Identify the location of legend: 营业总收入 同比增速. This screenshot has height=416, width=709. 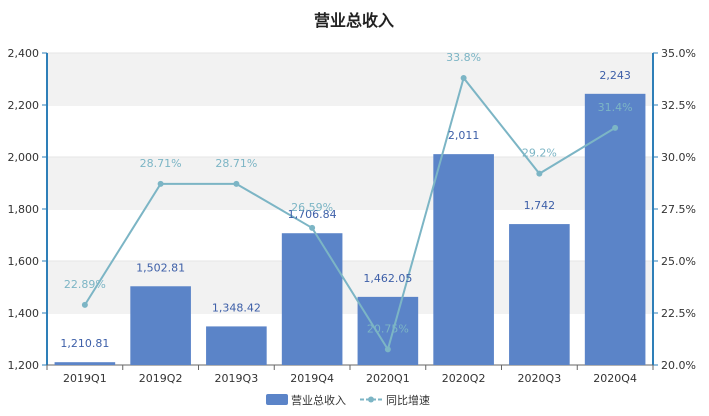
(348, 400).